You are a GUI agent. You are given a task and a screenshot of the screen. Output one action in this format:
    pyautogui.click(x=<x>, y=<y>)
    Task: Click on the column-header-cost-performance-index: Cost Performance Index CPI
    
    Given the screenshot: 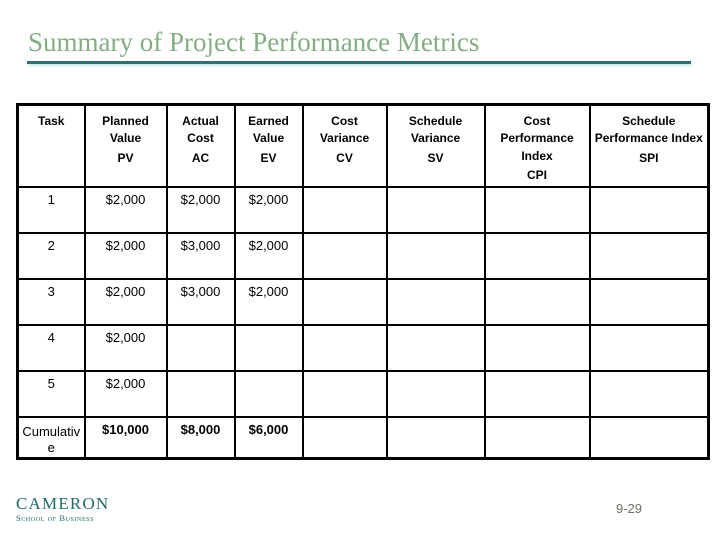 What is the action you would take?
    pyautogui.click(x=537, y=145)
    